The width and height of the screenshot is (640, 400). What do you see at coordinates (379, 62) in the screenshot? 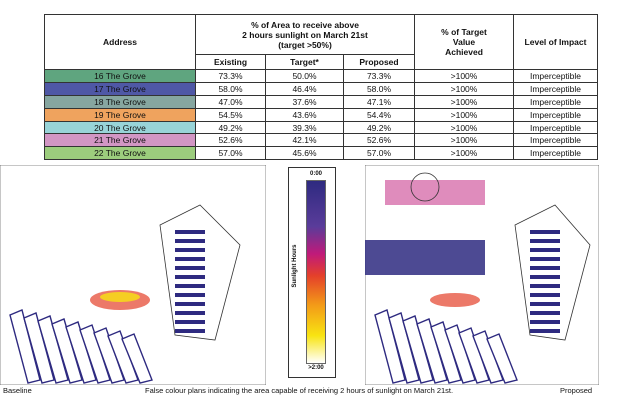
I see `header-proposed: Proposed` at bounding box center [379, 62].